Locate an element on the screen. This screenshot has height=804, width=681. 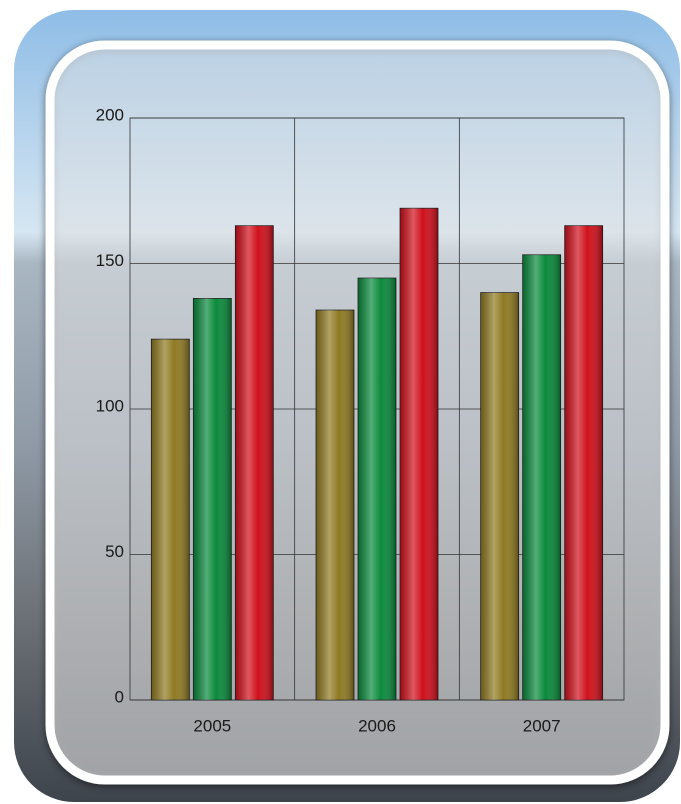
y-tick-label: 0 is located at coordinates (119, 696).